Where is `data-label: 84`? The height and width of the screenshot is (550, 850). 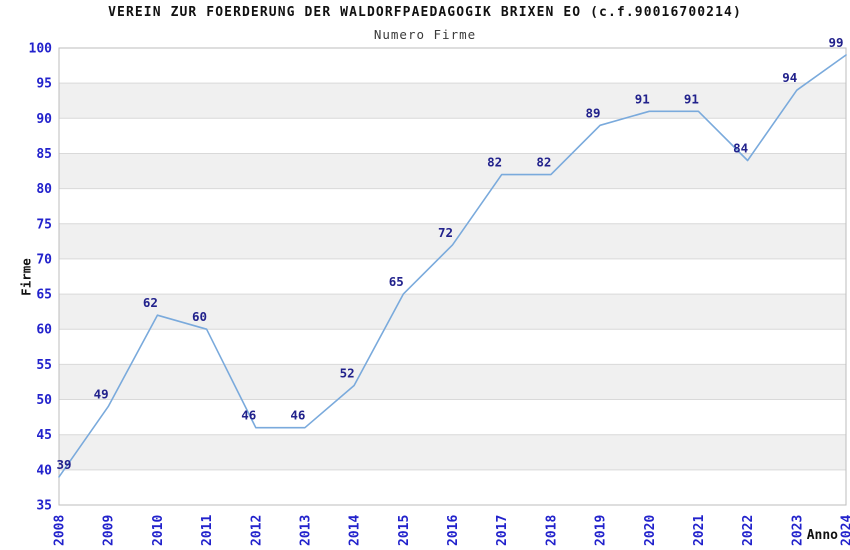 data-label: 84 is located at coordinates (740, 147).